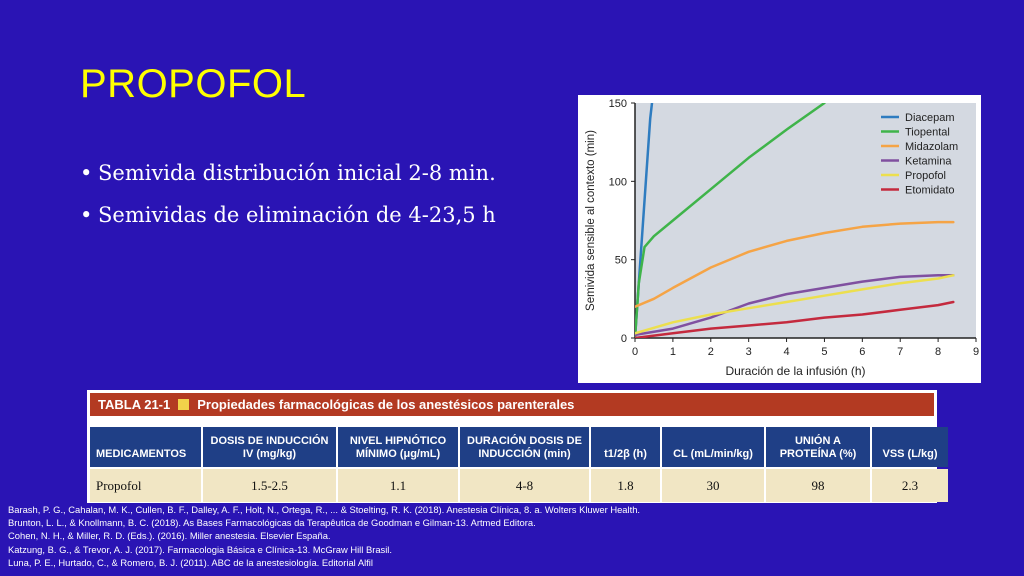 The width and height of the screenshot is (1024, 576). What do you see at coordinates (824, 352) in the screenshot?
I see `x-tick-label: 5` at bounding box center [824, 352].